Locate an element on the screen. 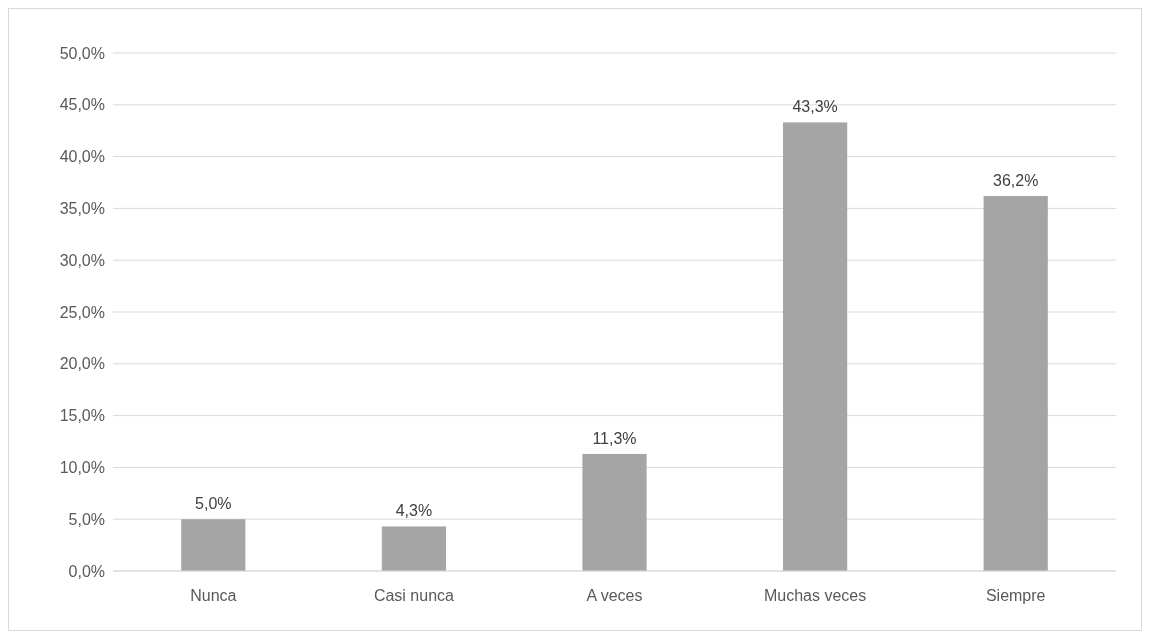  x-tick-label: Casi nunca is located at coordinates (414, 595).